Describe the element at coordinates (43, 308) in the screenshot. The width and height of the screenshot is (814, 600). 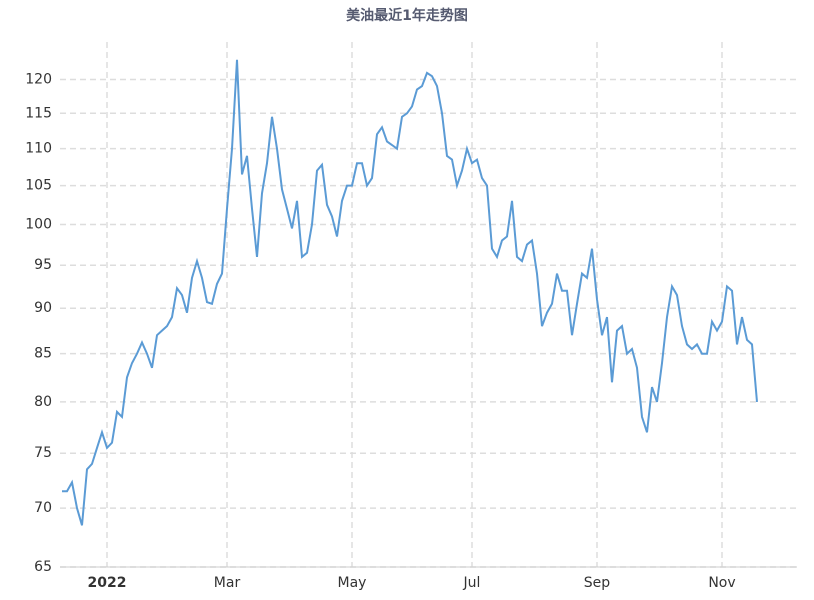
I see `y-tick-label: 90` at that location.